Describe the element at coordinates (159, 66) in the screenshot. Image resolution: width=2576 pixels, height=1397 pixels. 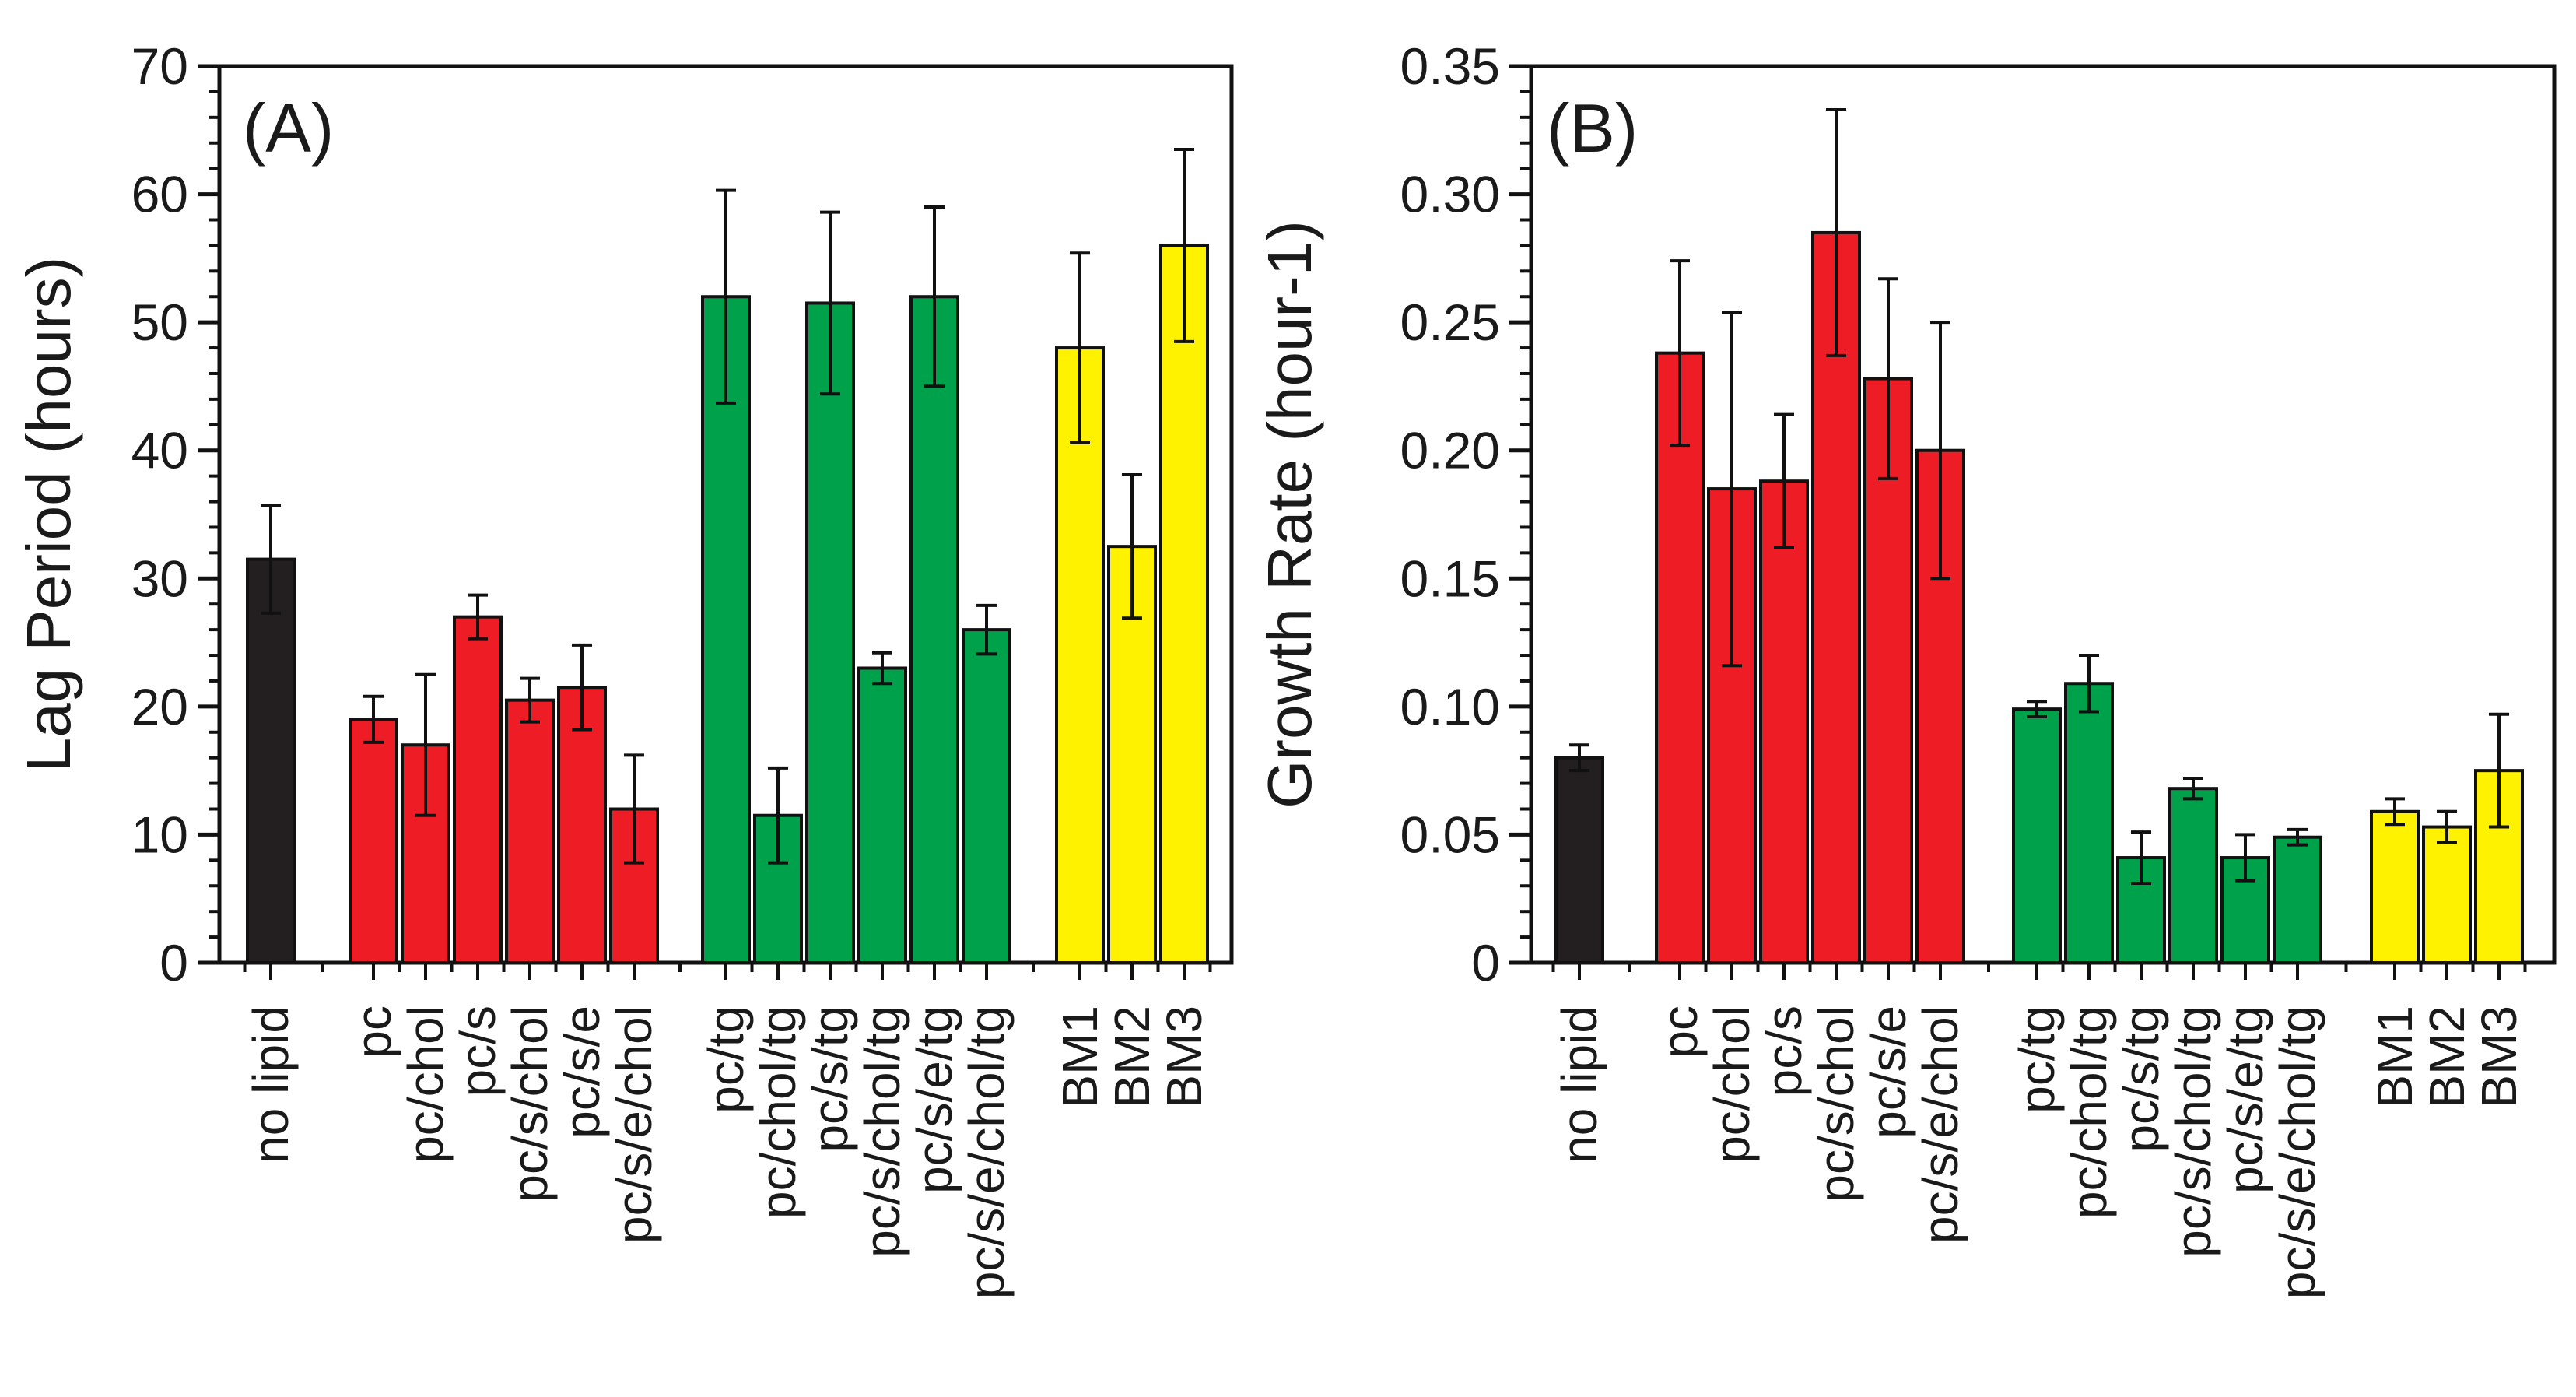
I see `y-tick-label: 70` at that location.